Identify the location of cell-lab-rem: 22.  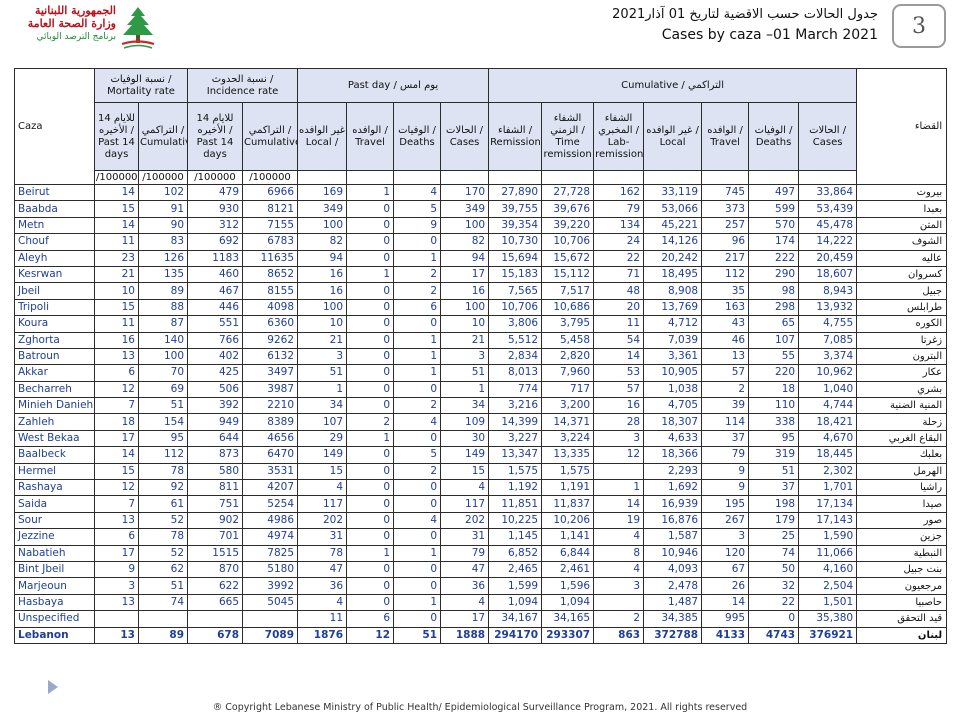
(619, 258).